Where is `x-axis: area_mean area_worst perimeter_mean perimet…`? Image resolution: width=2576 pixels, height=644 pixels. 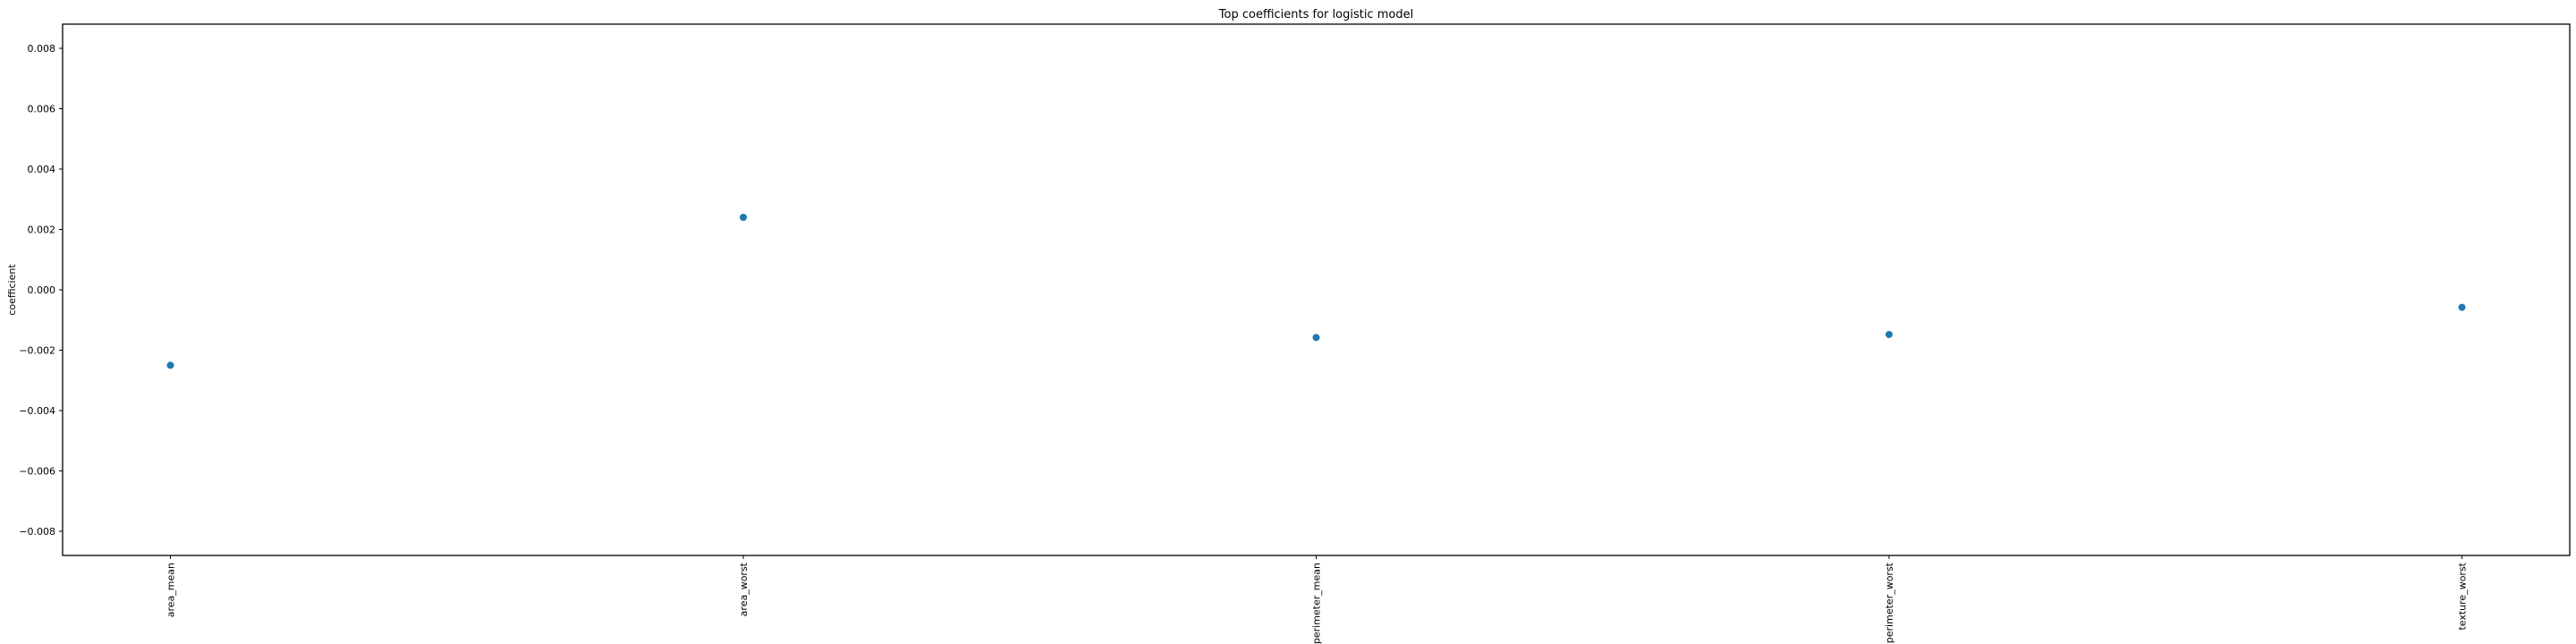
x-axis: area_mean area_worst perimeter_mean perimet… is located at coordinates (1316, 599).